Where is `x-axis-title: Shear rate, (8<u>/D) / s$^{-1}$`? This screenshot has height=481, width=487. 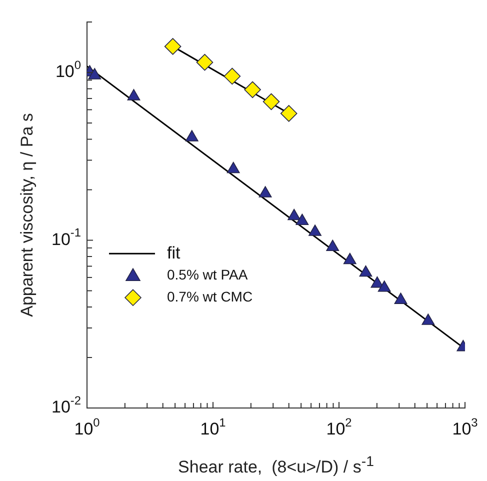 x-axis-title: Shear rate, (8<u>/D) / s$^{-1}$ is located at coordinates (276, 466).